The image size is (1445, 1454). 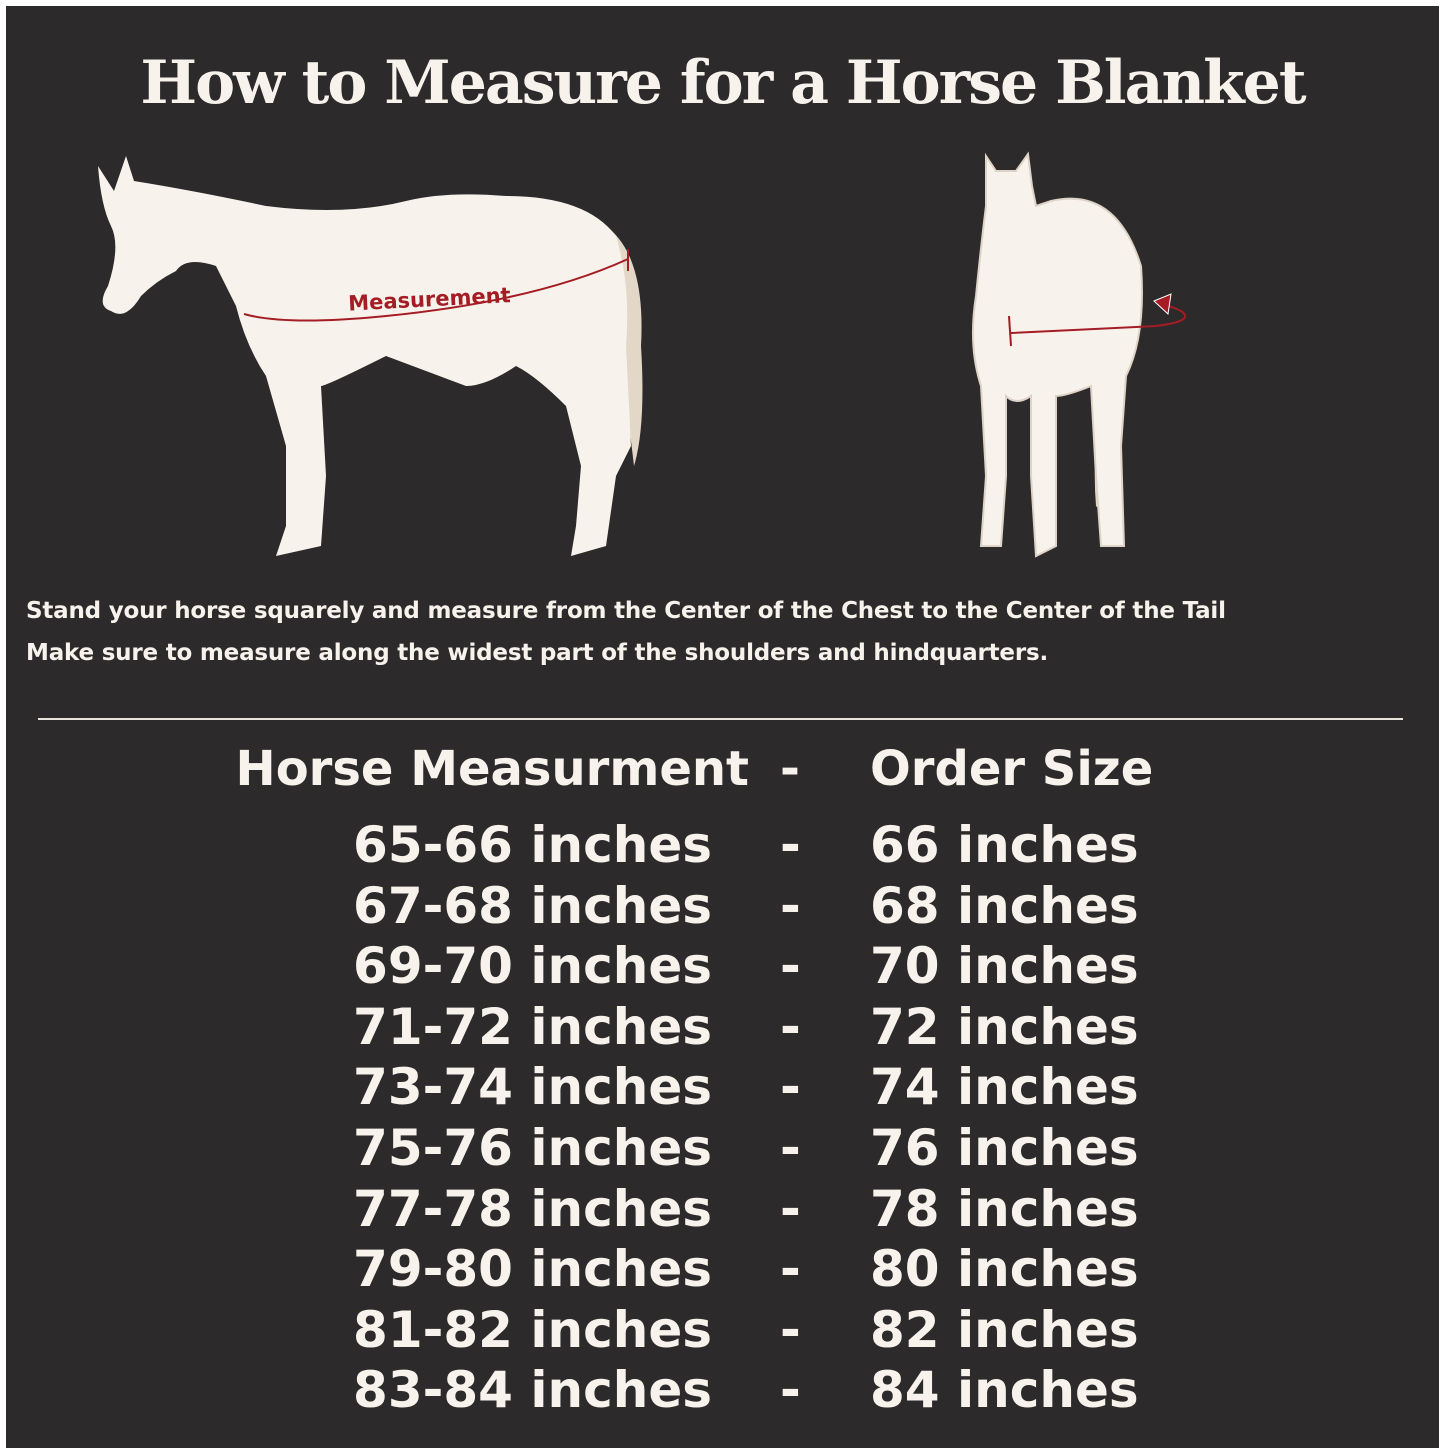 What do you see at coordinates (722, 1209) in the screenshot?
I see `table-row: 77-78 inches - 78 inches` at bounding box center [722, 1209].